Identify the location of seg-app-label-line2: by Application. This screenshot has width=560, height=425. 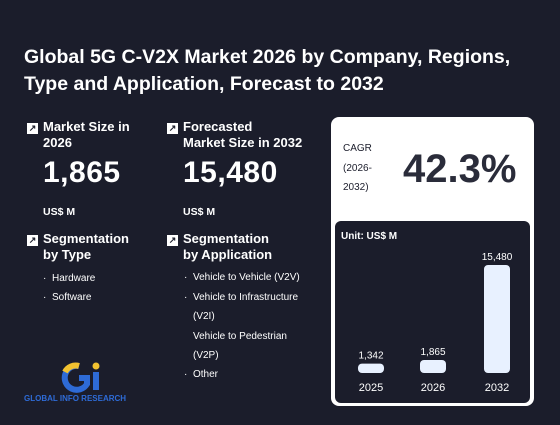
(228, 254).